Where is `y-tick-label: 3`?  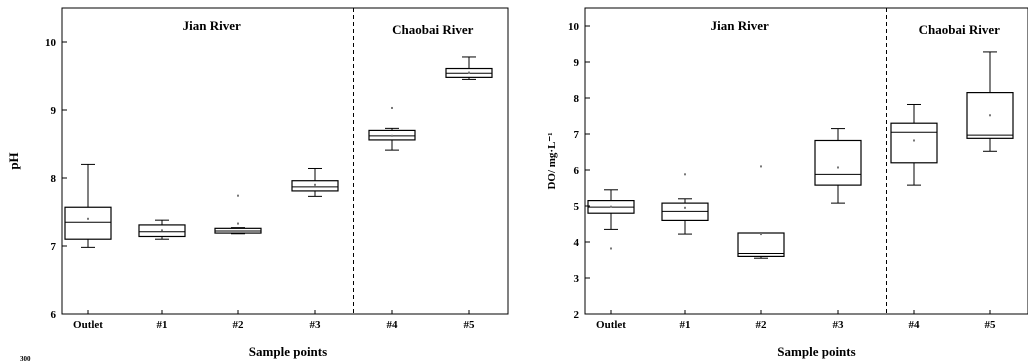 y-tick-label: 3 is located at coordinates (577, 279).